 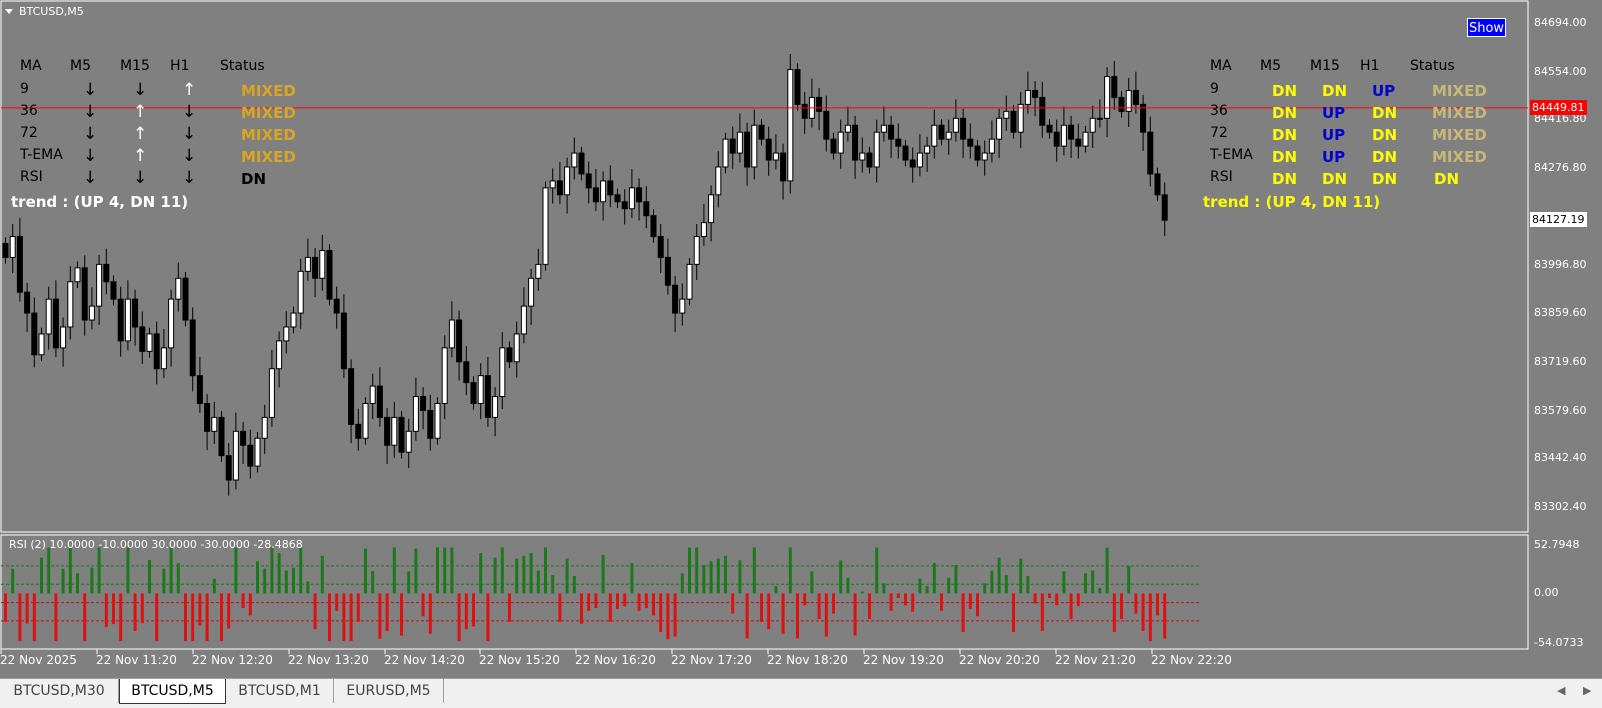 What do you see at coordinates (172, 691) in the screenshot?
I see `tab-btcusd-m5: BTCUSD,M5` at bounding box center [172, 691].